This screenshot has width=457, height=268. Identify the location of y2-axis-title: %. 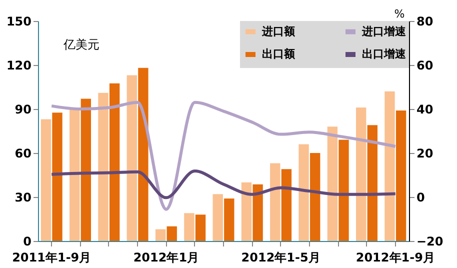
(399, 14).